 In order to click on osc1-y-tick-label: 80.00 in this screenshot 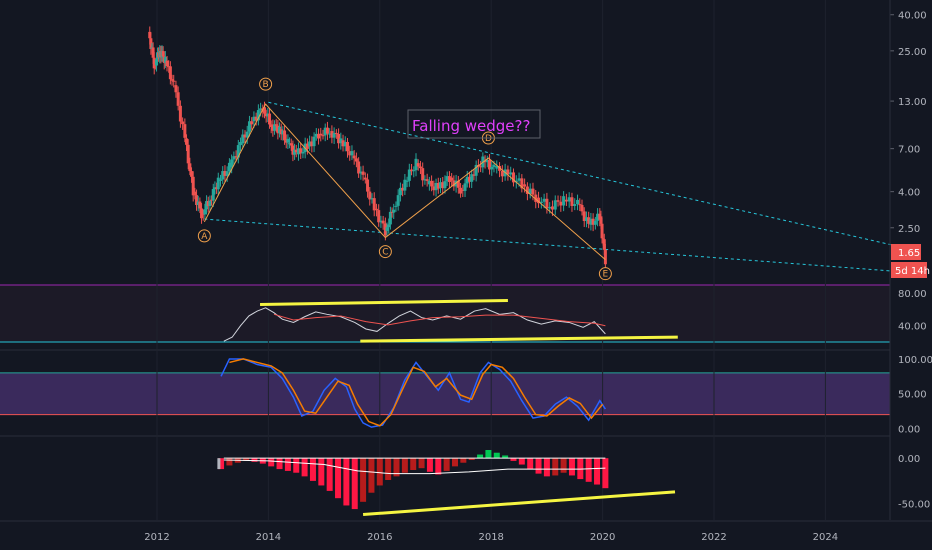, I will do `click(912, 294)`.